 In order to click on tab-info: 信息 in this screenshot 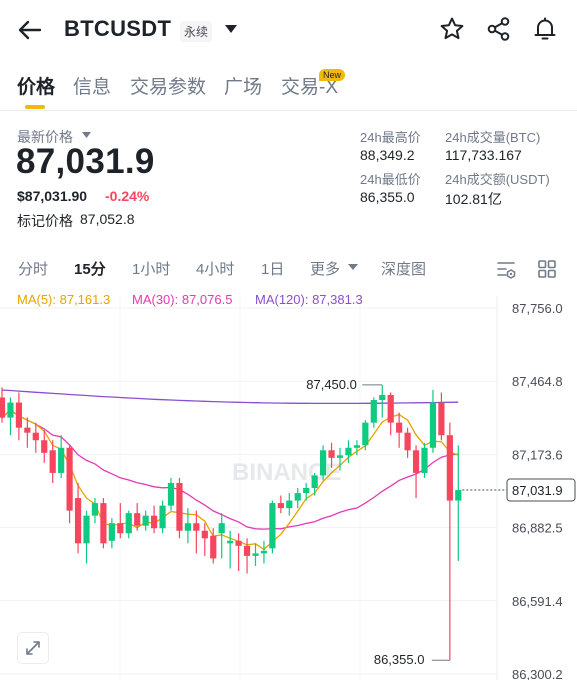, I will do `click(92, 87)`.